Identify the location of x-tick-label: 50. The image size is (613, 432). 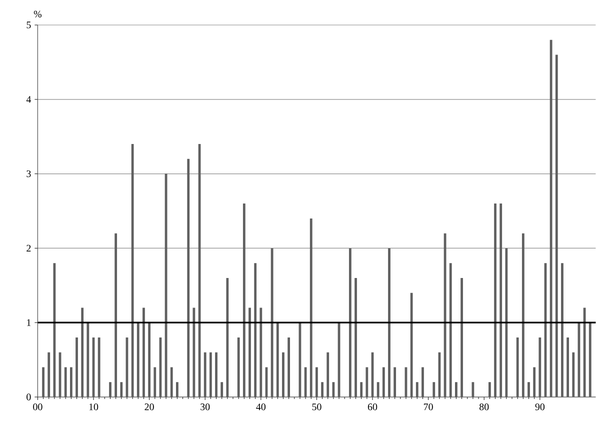
(317, 407).